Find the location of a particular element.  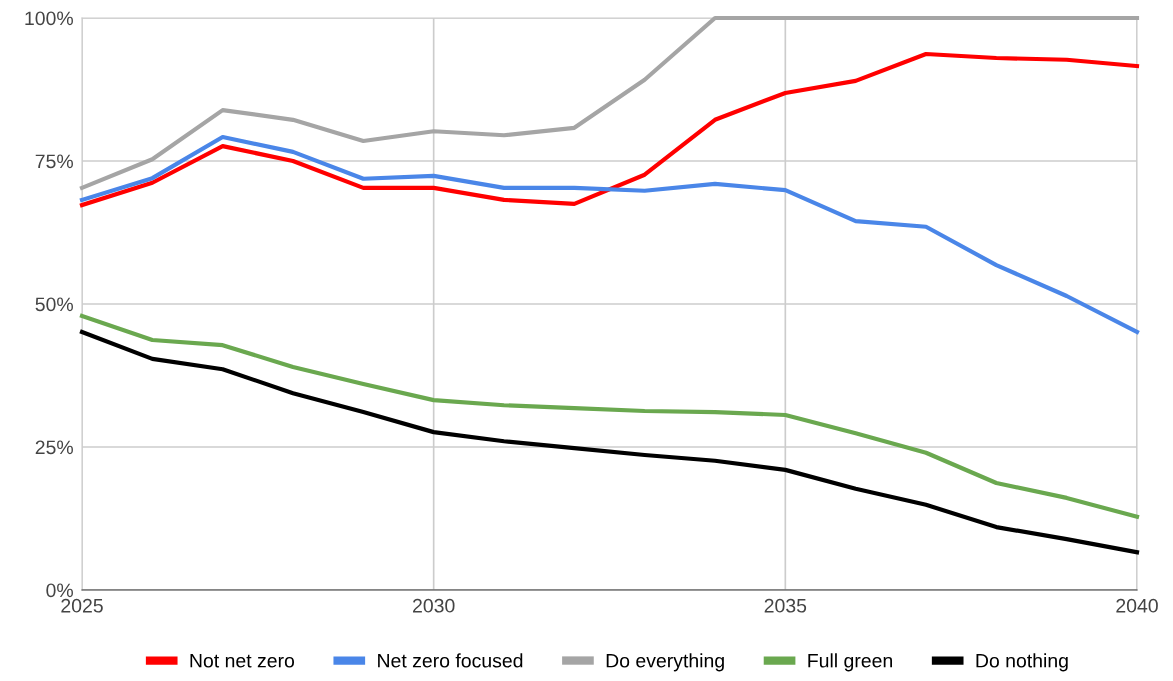

legend-label: Full green is located at coordinates (850, 662).